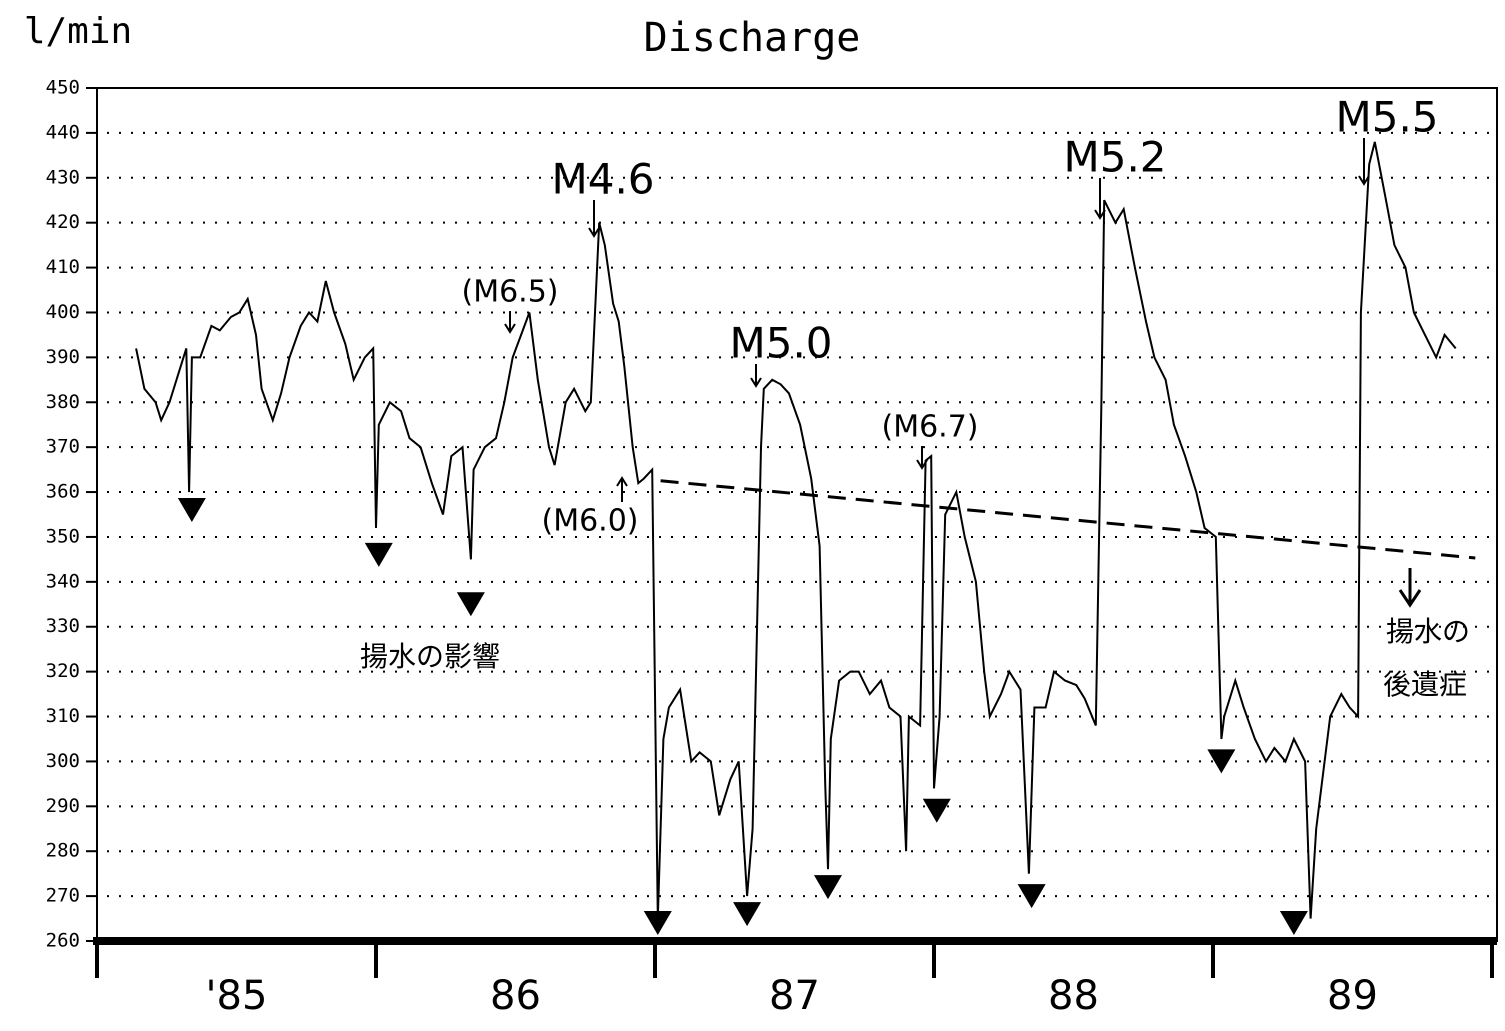 The height and width of the screenshot is (1031, 1505). Describe the element at coordinates (78, 31) in the screenshot. I see `y-axis-label: l/min` at that location.